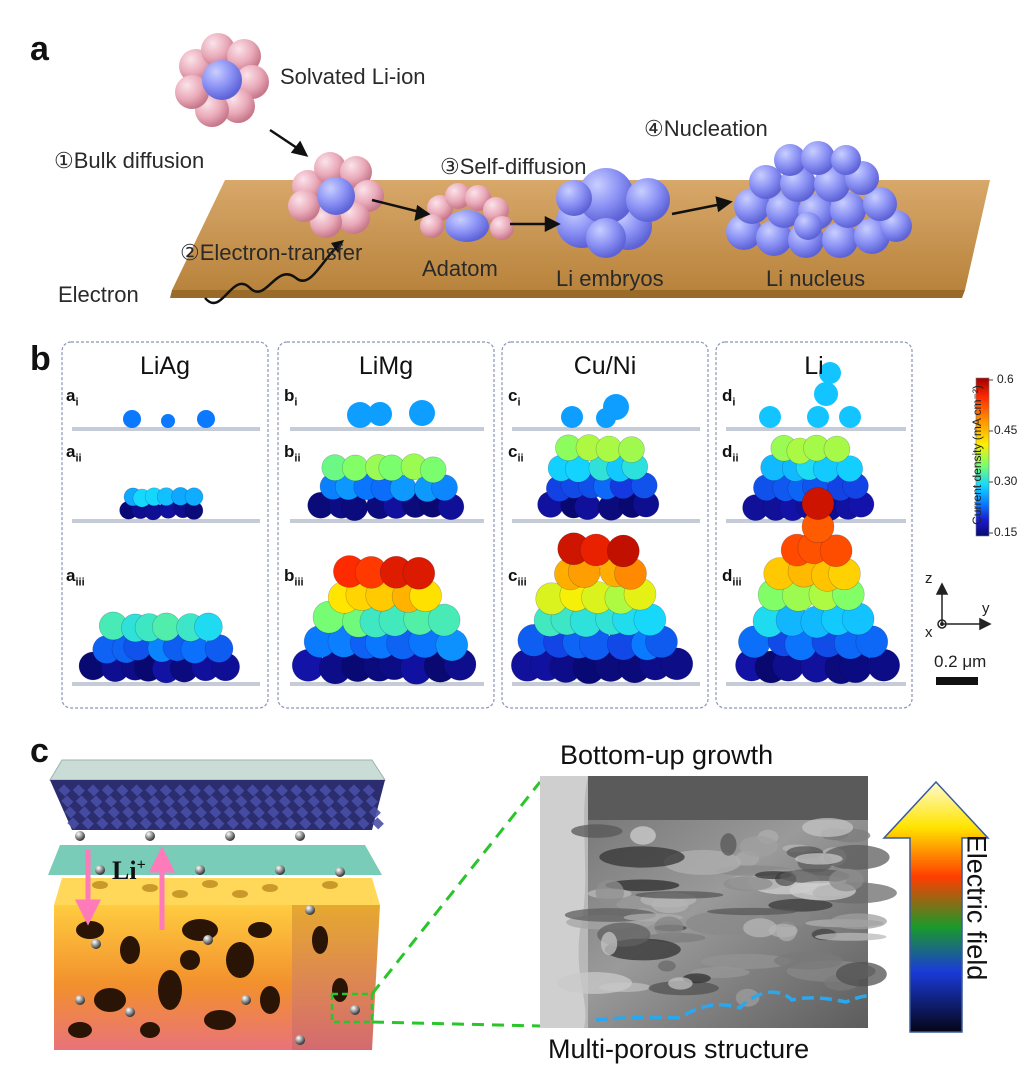 The image size is (1024, 1089). What do you see at coordinates (814, 366) in the screenshot?
I see `column-title-li: Li` at bounding box center [814, 366].